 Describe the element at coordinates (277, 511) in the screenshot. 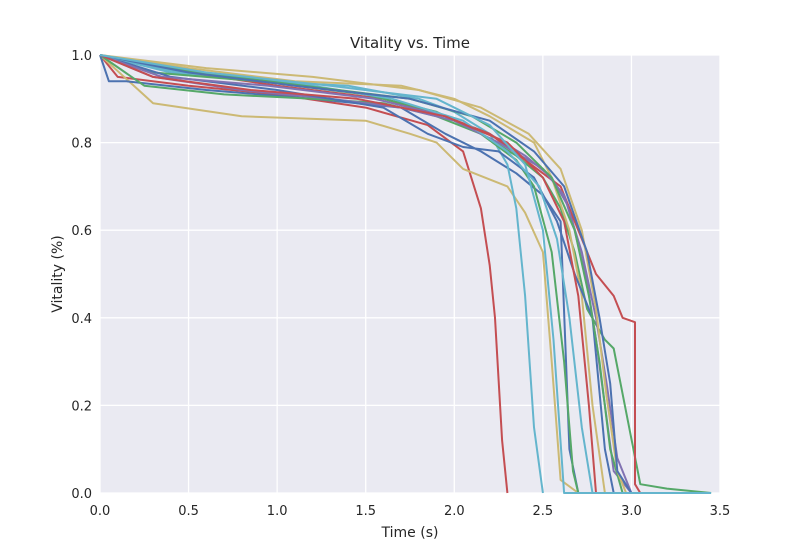

I see `x-tick-label: 1.0` at that location.